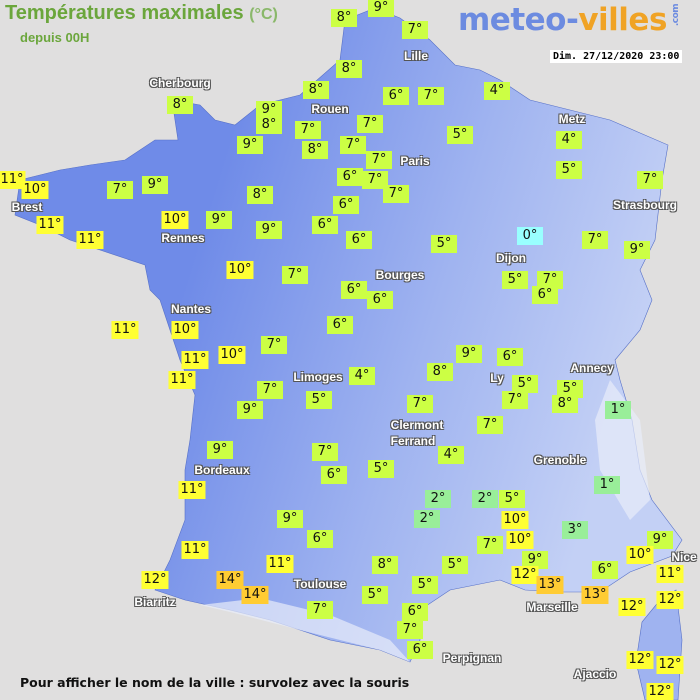  I want to click on meteo-villes-logo: meteo-villes .com, so click(569, 20).